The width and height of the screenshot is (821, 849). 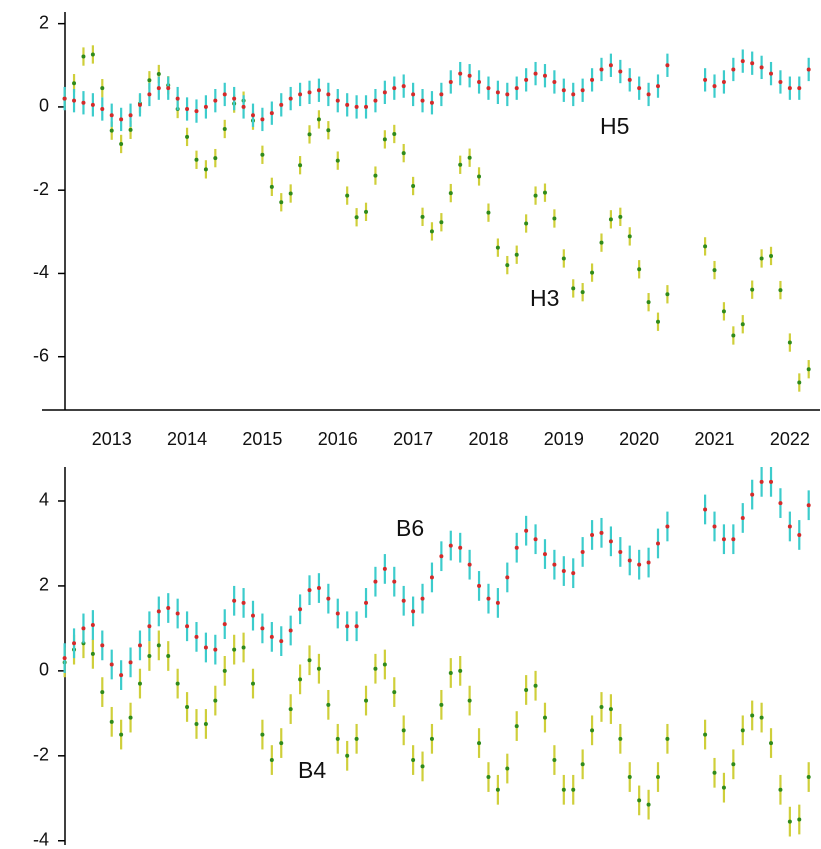 What do you see at coordinates (639, 439) in the screenshot?
I see `x-tick-label: 2020` at bounding box center [639, 439].